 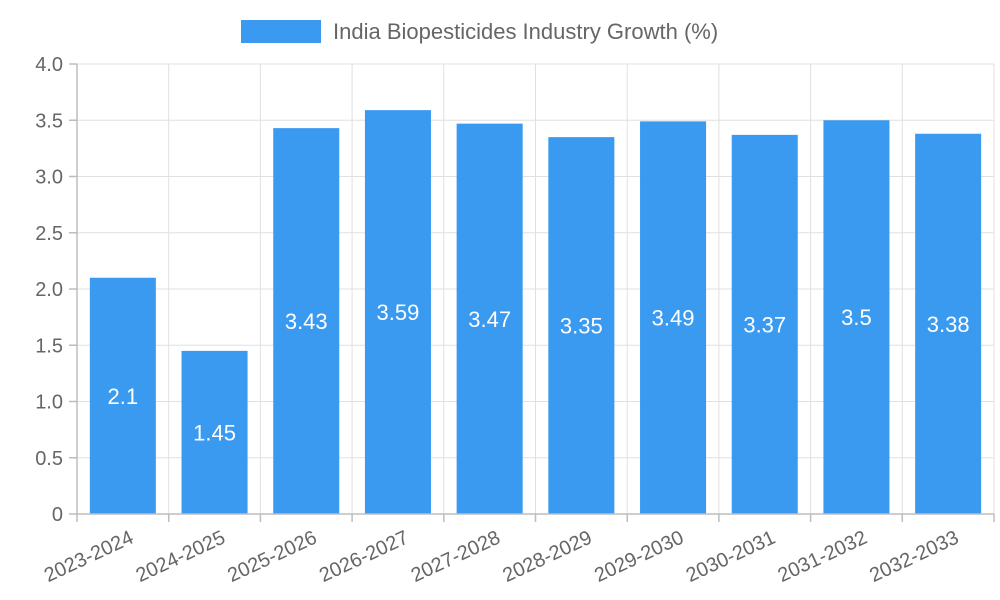 I want to click on data-label: 3.47, so click(x=489, y=319).